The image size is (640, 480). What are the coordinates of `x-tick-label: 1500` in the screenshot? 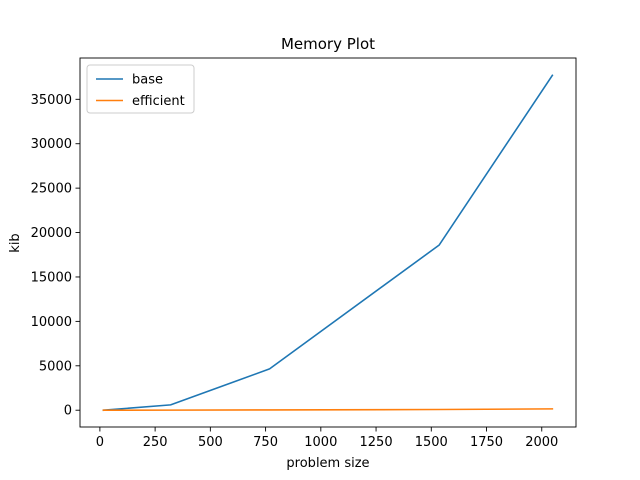 It's located at (431, 442).